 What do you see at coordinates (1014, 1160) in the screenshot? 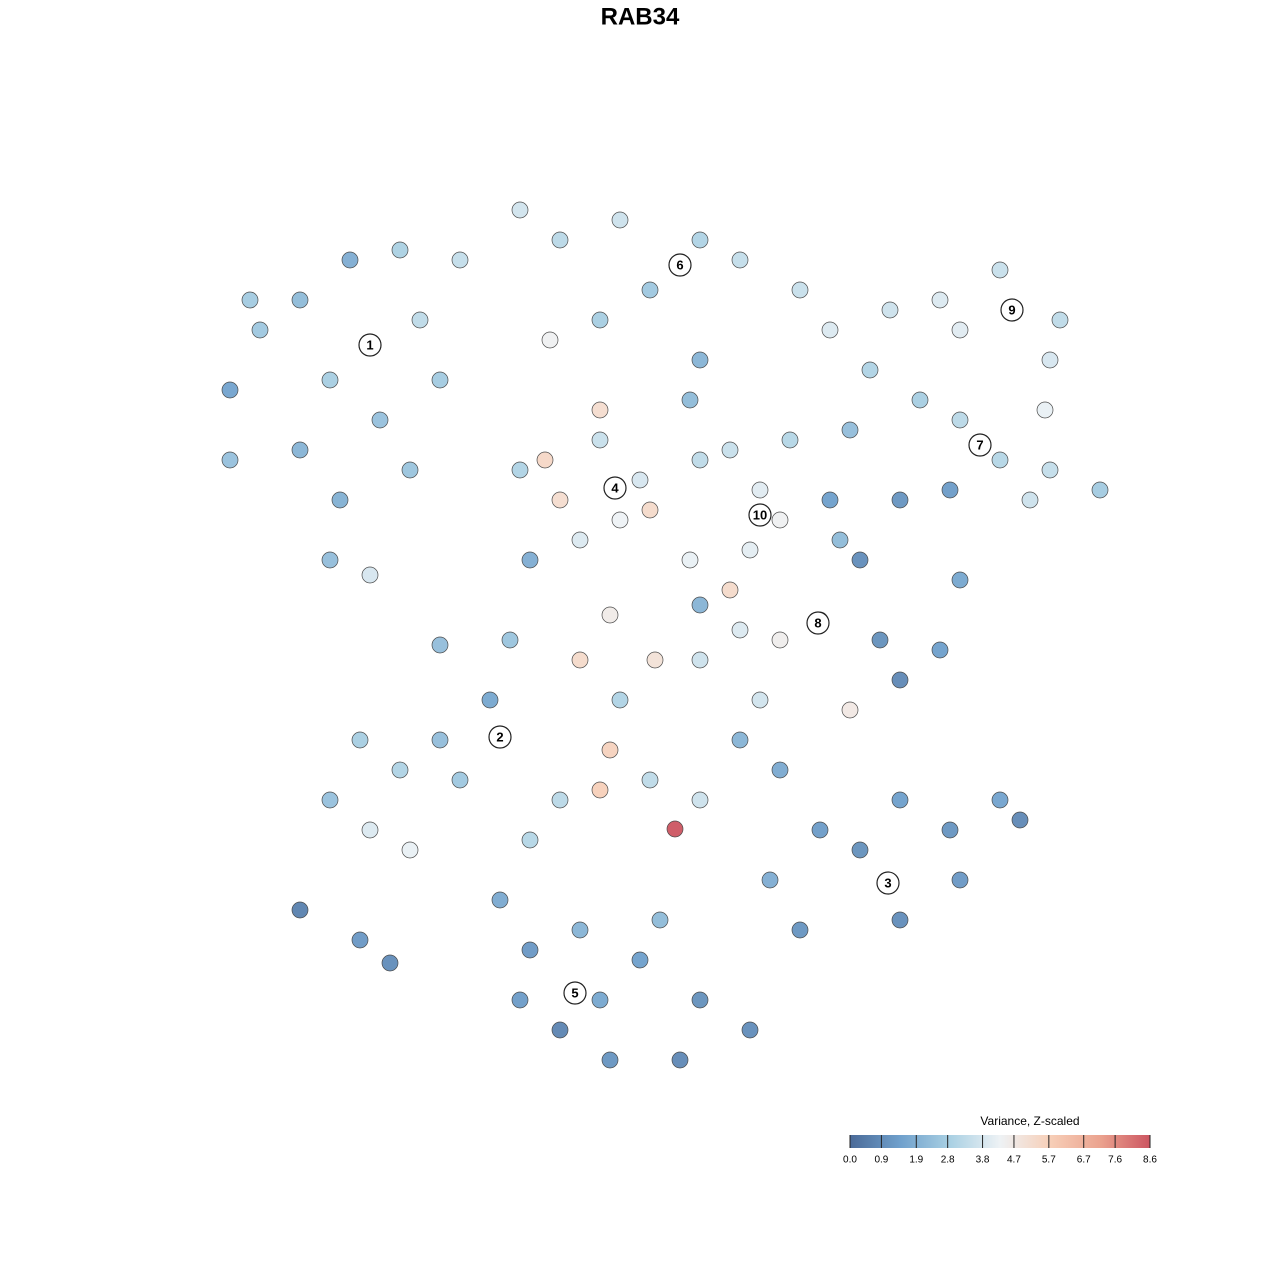
I see `colorbar-tick-label: 4.7` at bounding box center [1014, 1160].